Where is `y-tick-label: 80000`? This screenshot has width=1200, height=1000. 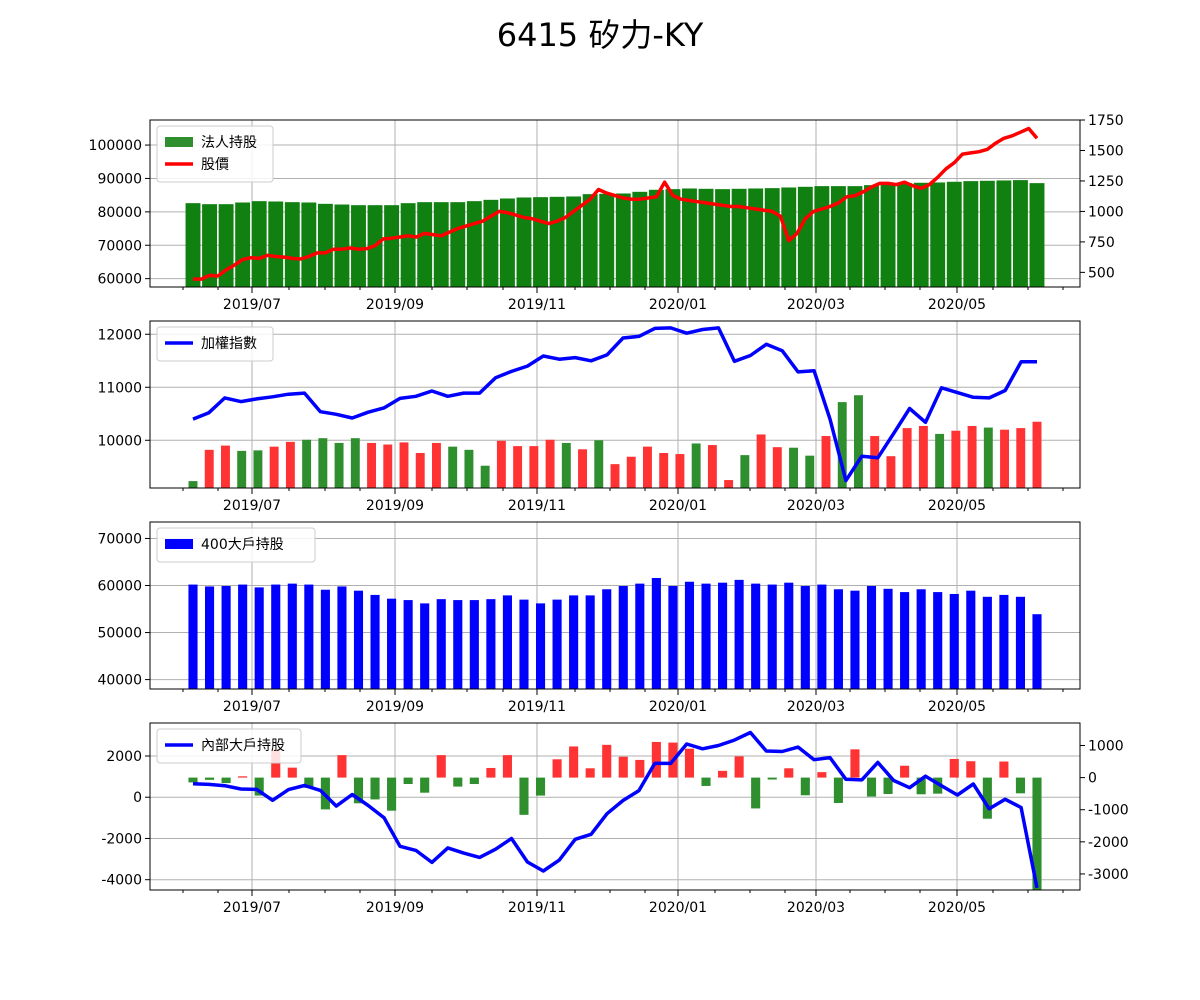 y-tick-label: 80000 is located at coordinates (119, 213).